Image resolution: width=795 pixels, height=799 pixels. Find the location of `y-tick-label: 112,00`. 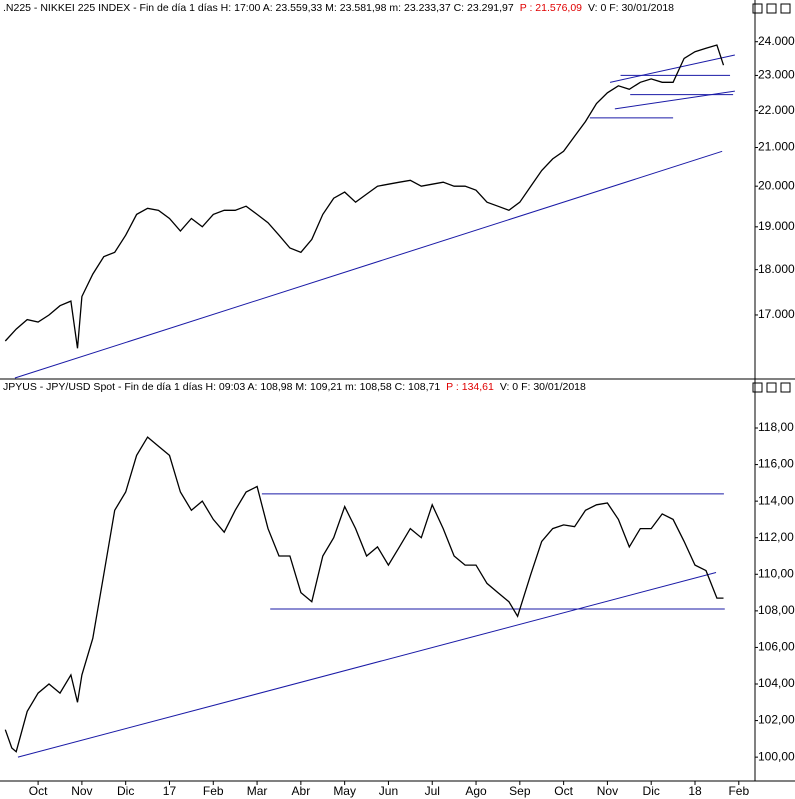

y-tick-label: 112,00 is located at coordinates (776, 537).